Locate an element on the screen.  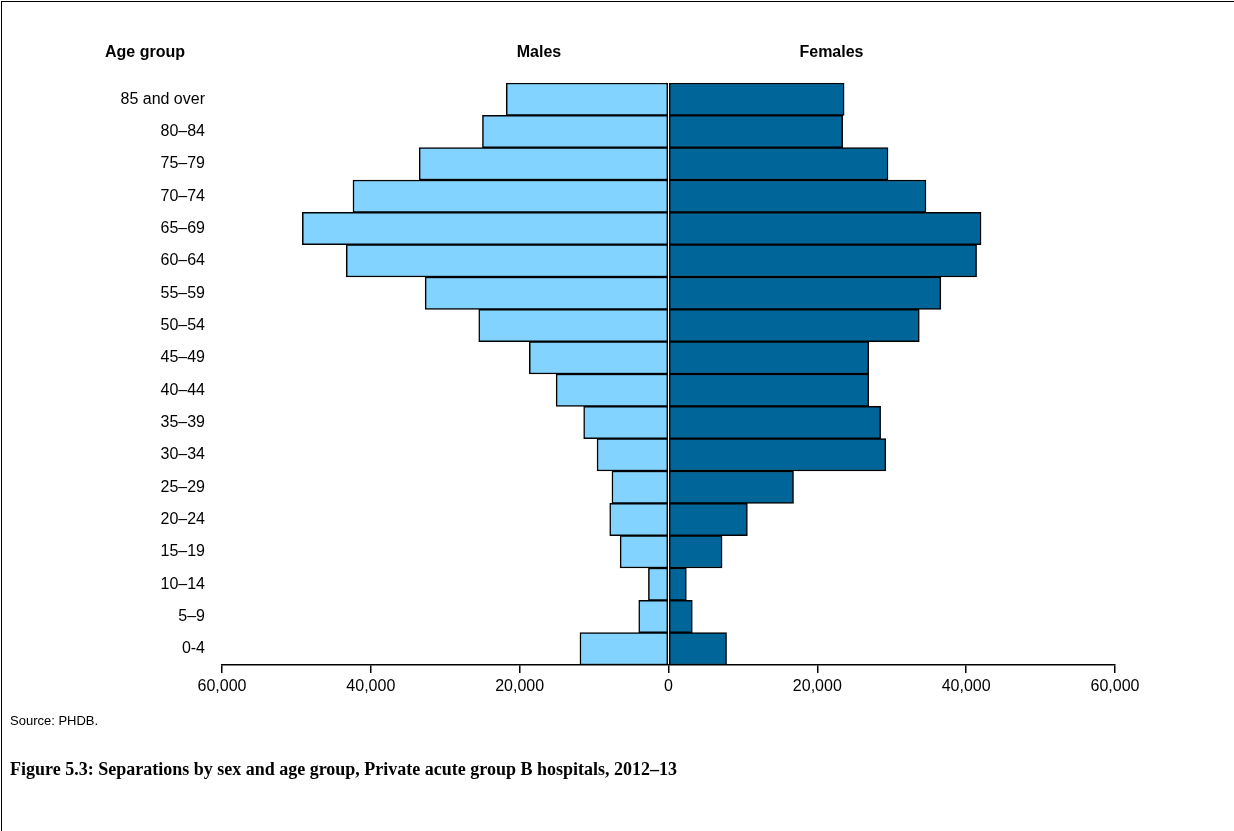
source-note: Source: PHDB. is located at coordinates (54, 720).